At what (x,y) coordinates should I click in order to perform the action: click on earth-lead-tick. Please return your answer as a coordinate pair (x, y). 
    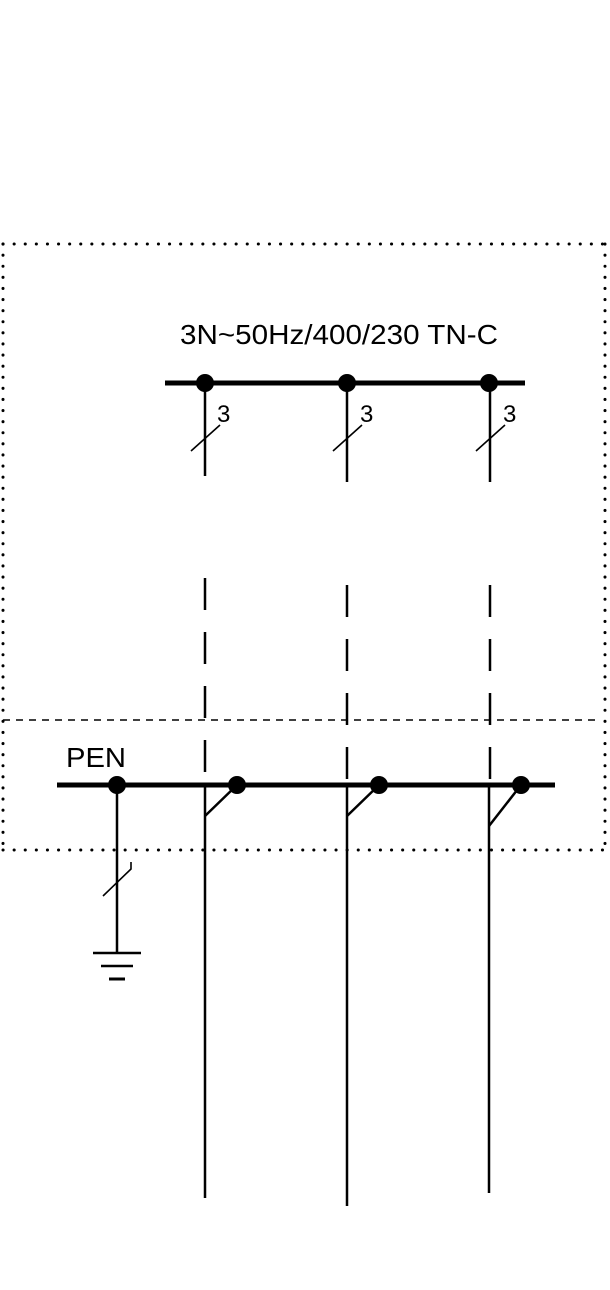
    Looking at the image, I should click on (117, 879).